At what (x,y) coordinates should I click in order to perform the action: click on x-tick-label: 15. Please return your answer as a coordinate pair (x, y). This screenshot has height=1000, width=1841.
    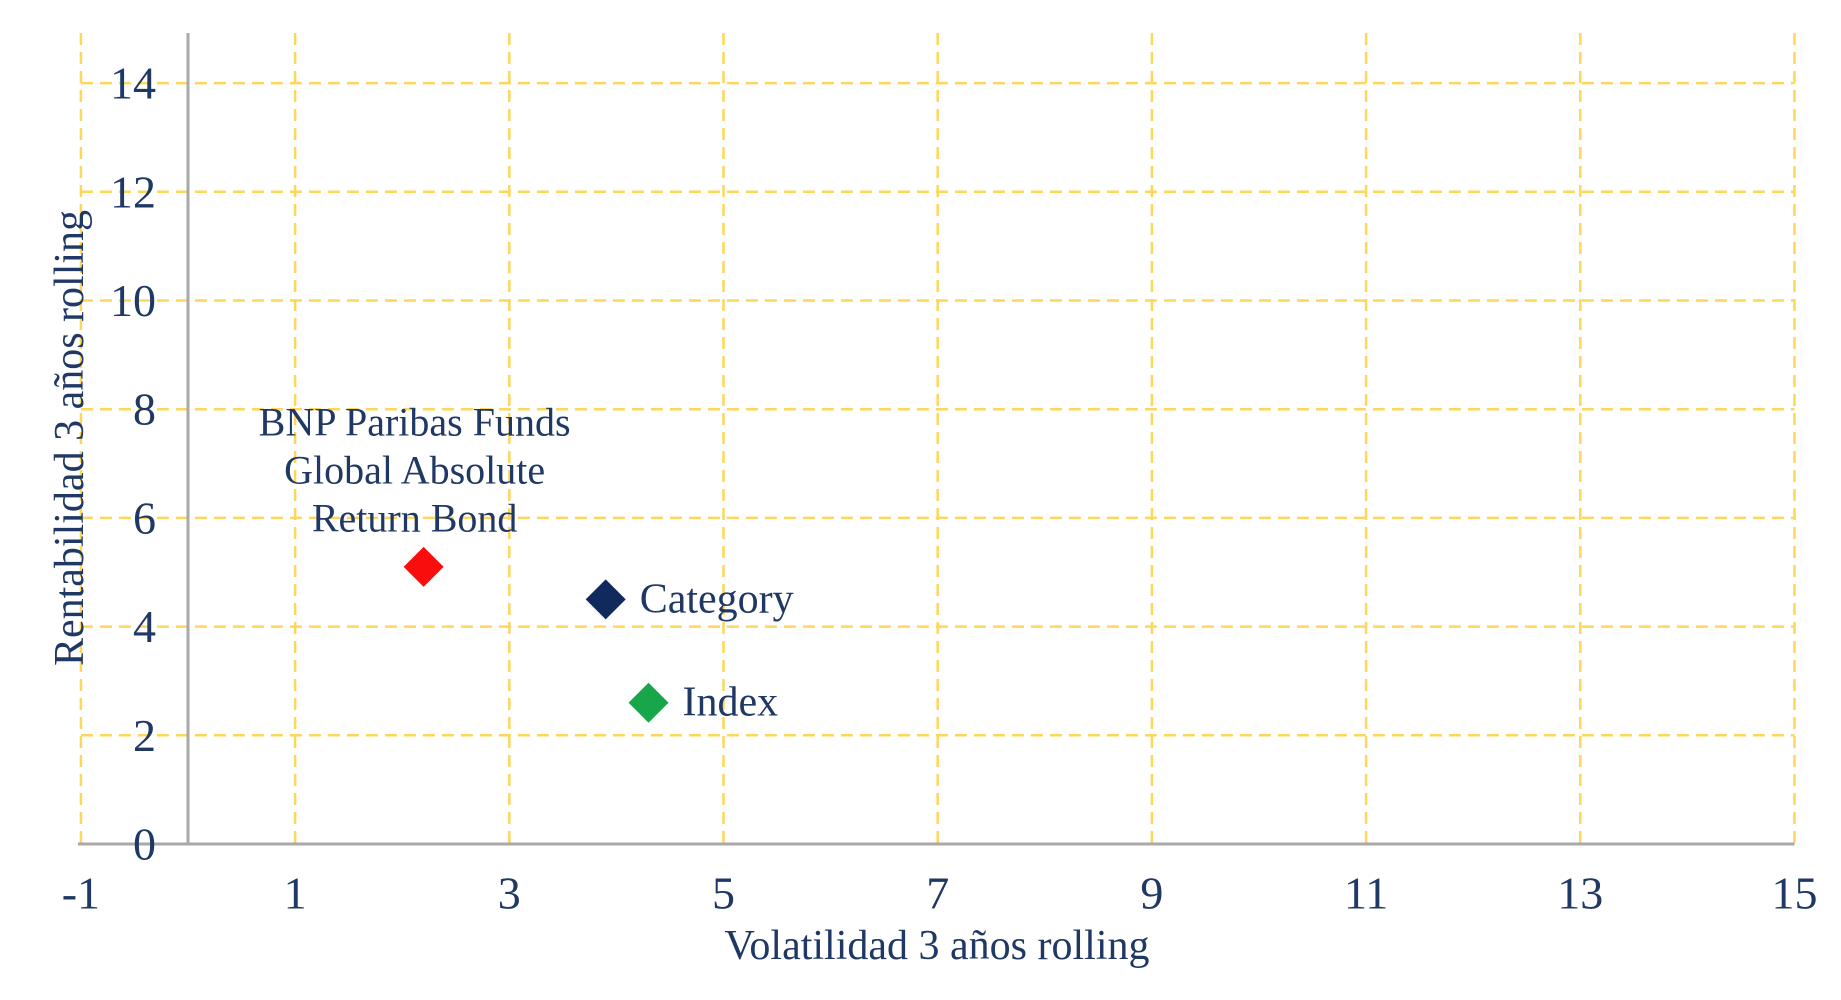
    Looking at the image, I should click on (1795, 893).